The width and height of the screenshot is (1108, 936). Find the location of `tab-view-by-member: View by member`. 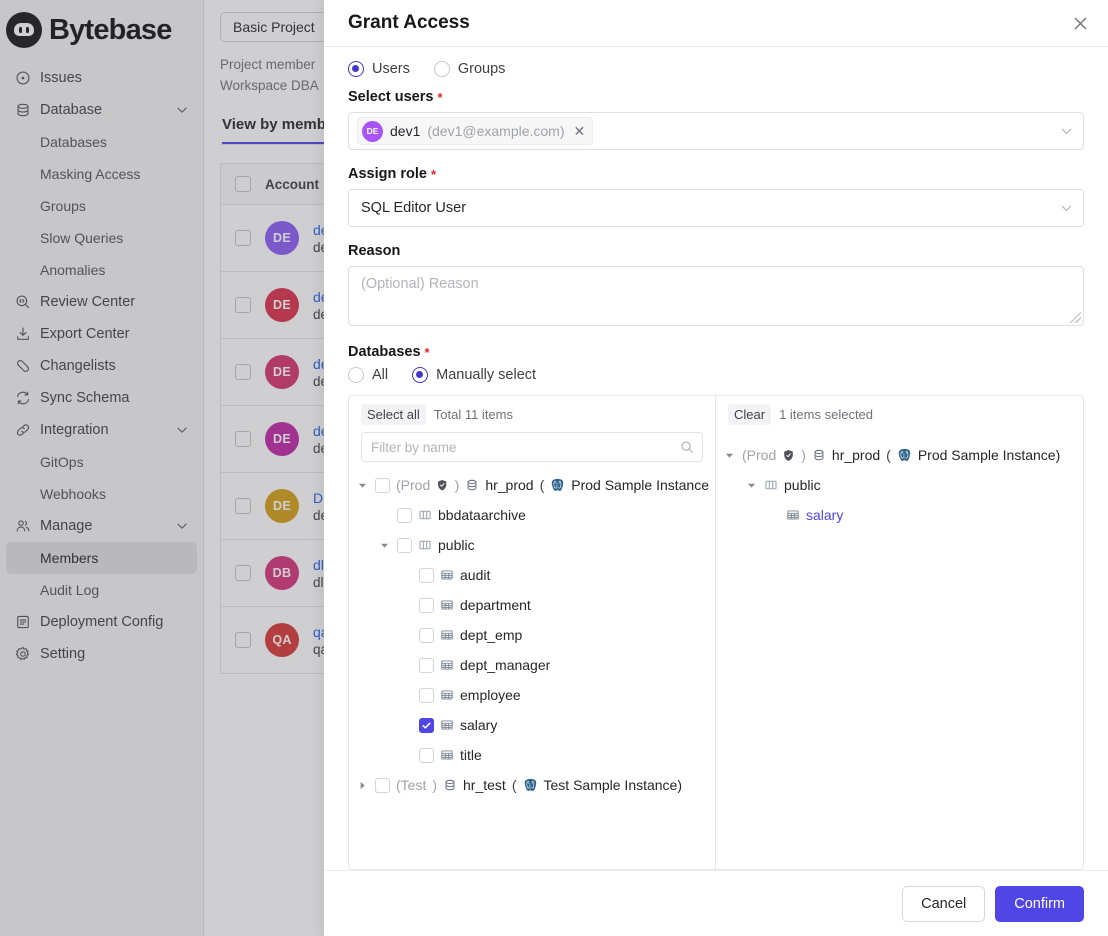

tab-view-by-member: View by member is located at coordinates (281, 130).